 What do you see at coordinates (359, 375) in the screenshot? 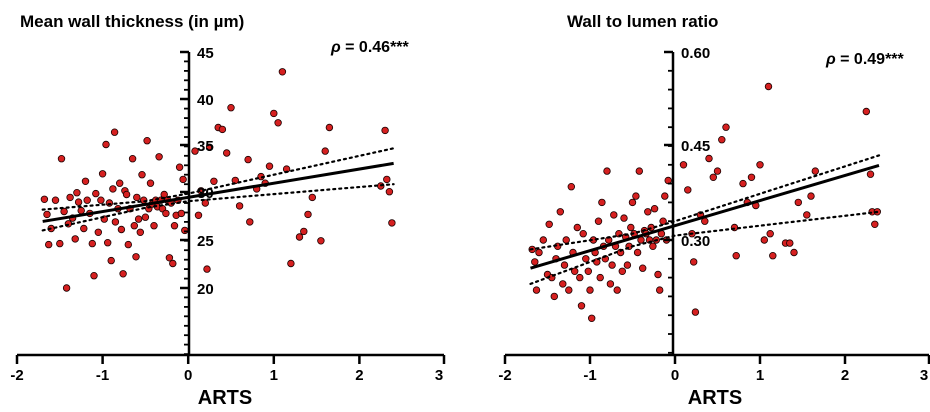
I see `panel1-x-tick-label: 2` at bounding box center [359, 375].